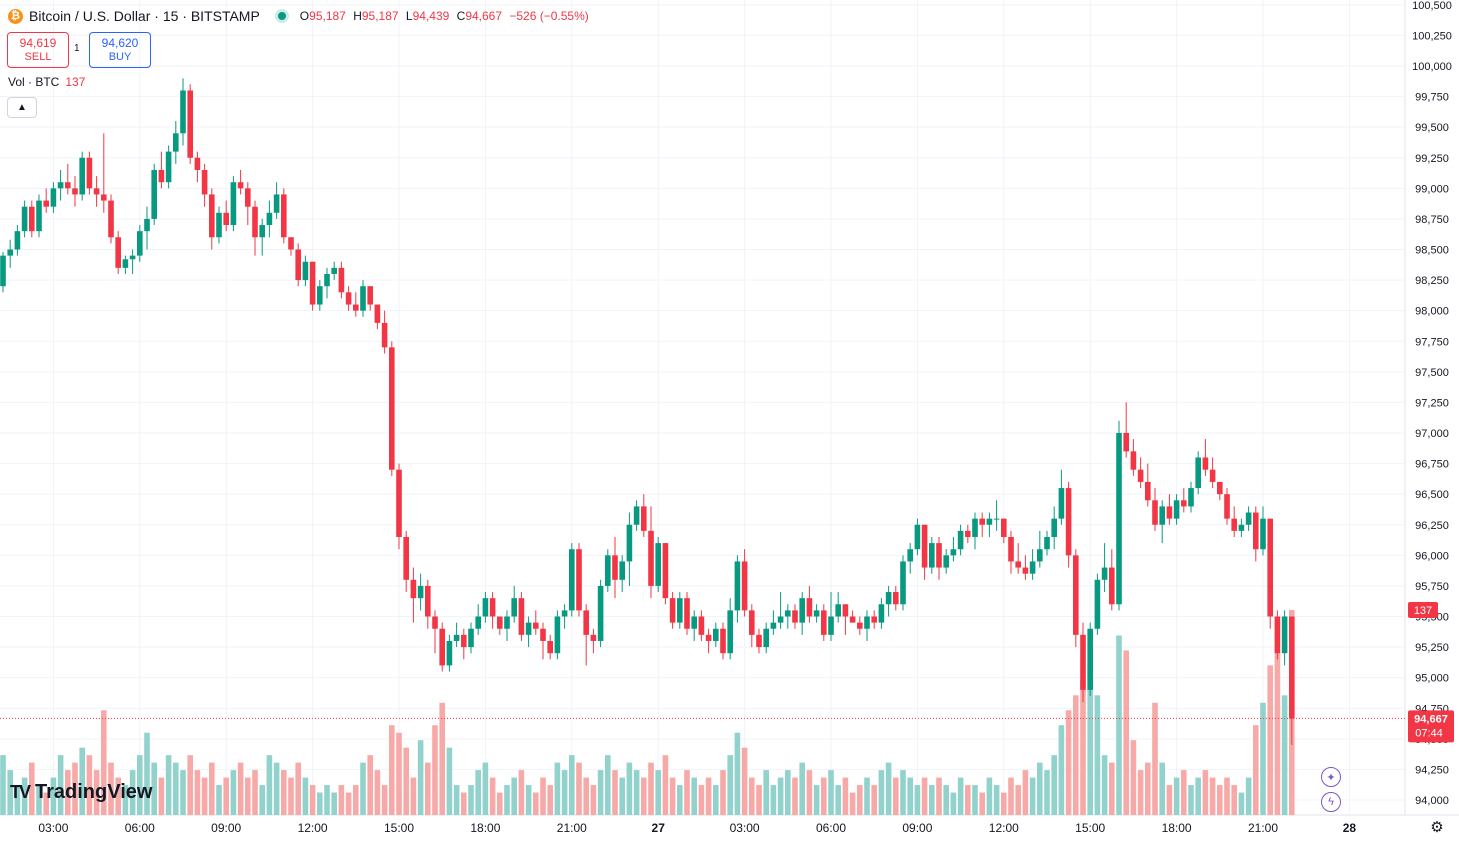 Image resolution: width=1459 pixels, height=842 pixels. What do you see at coordinates (304, 16) in the screenshot?
I see `open-label: O` at bounding box center [304, 16].